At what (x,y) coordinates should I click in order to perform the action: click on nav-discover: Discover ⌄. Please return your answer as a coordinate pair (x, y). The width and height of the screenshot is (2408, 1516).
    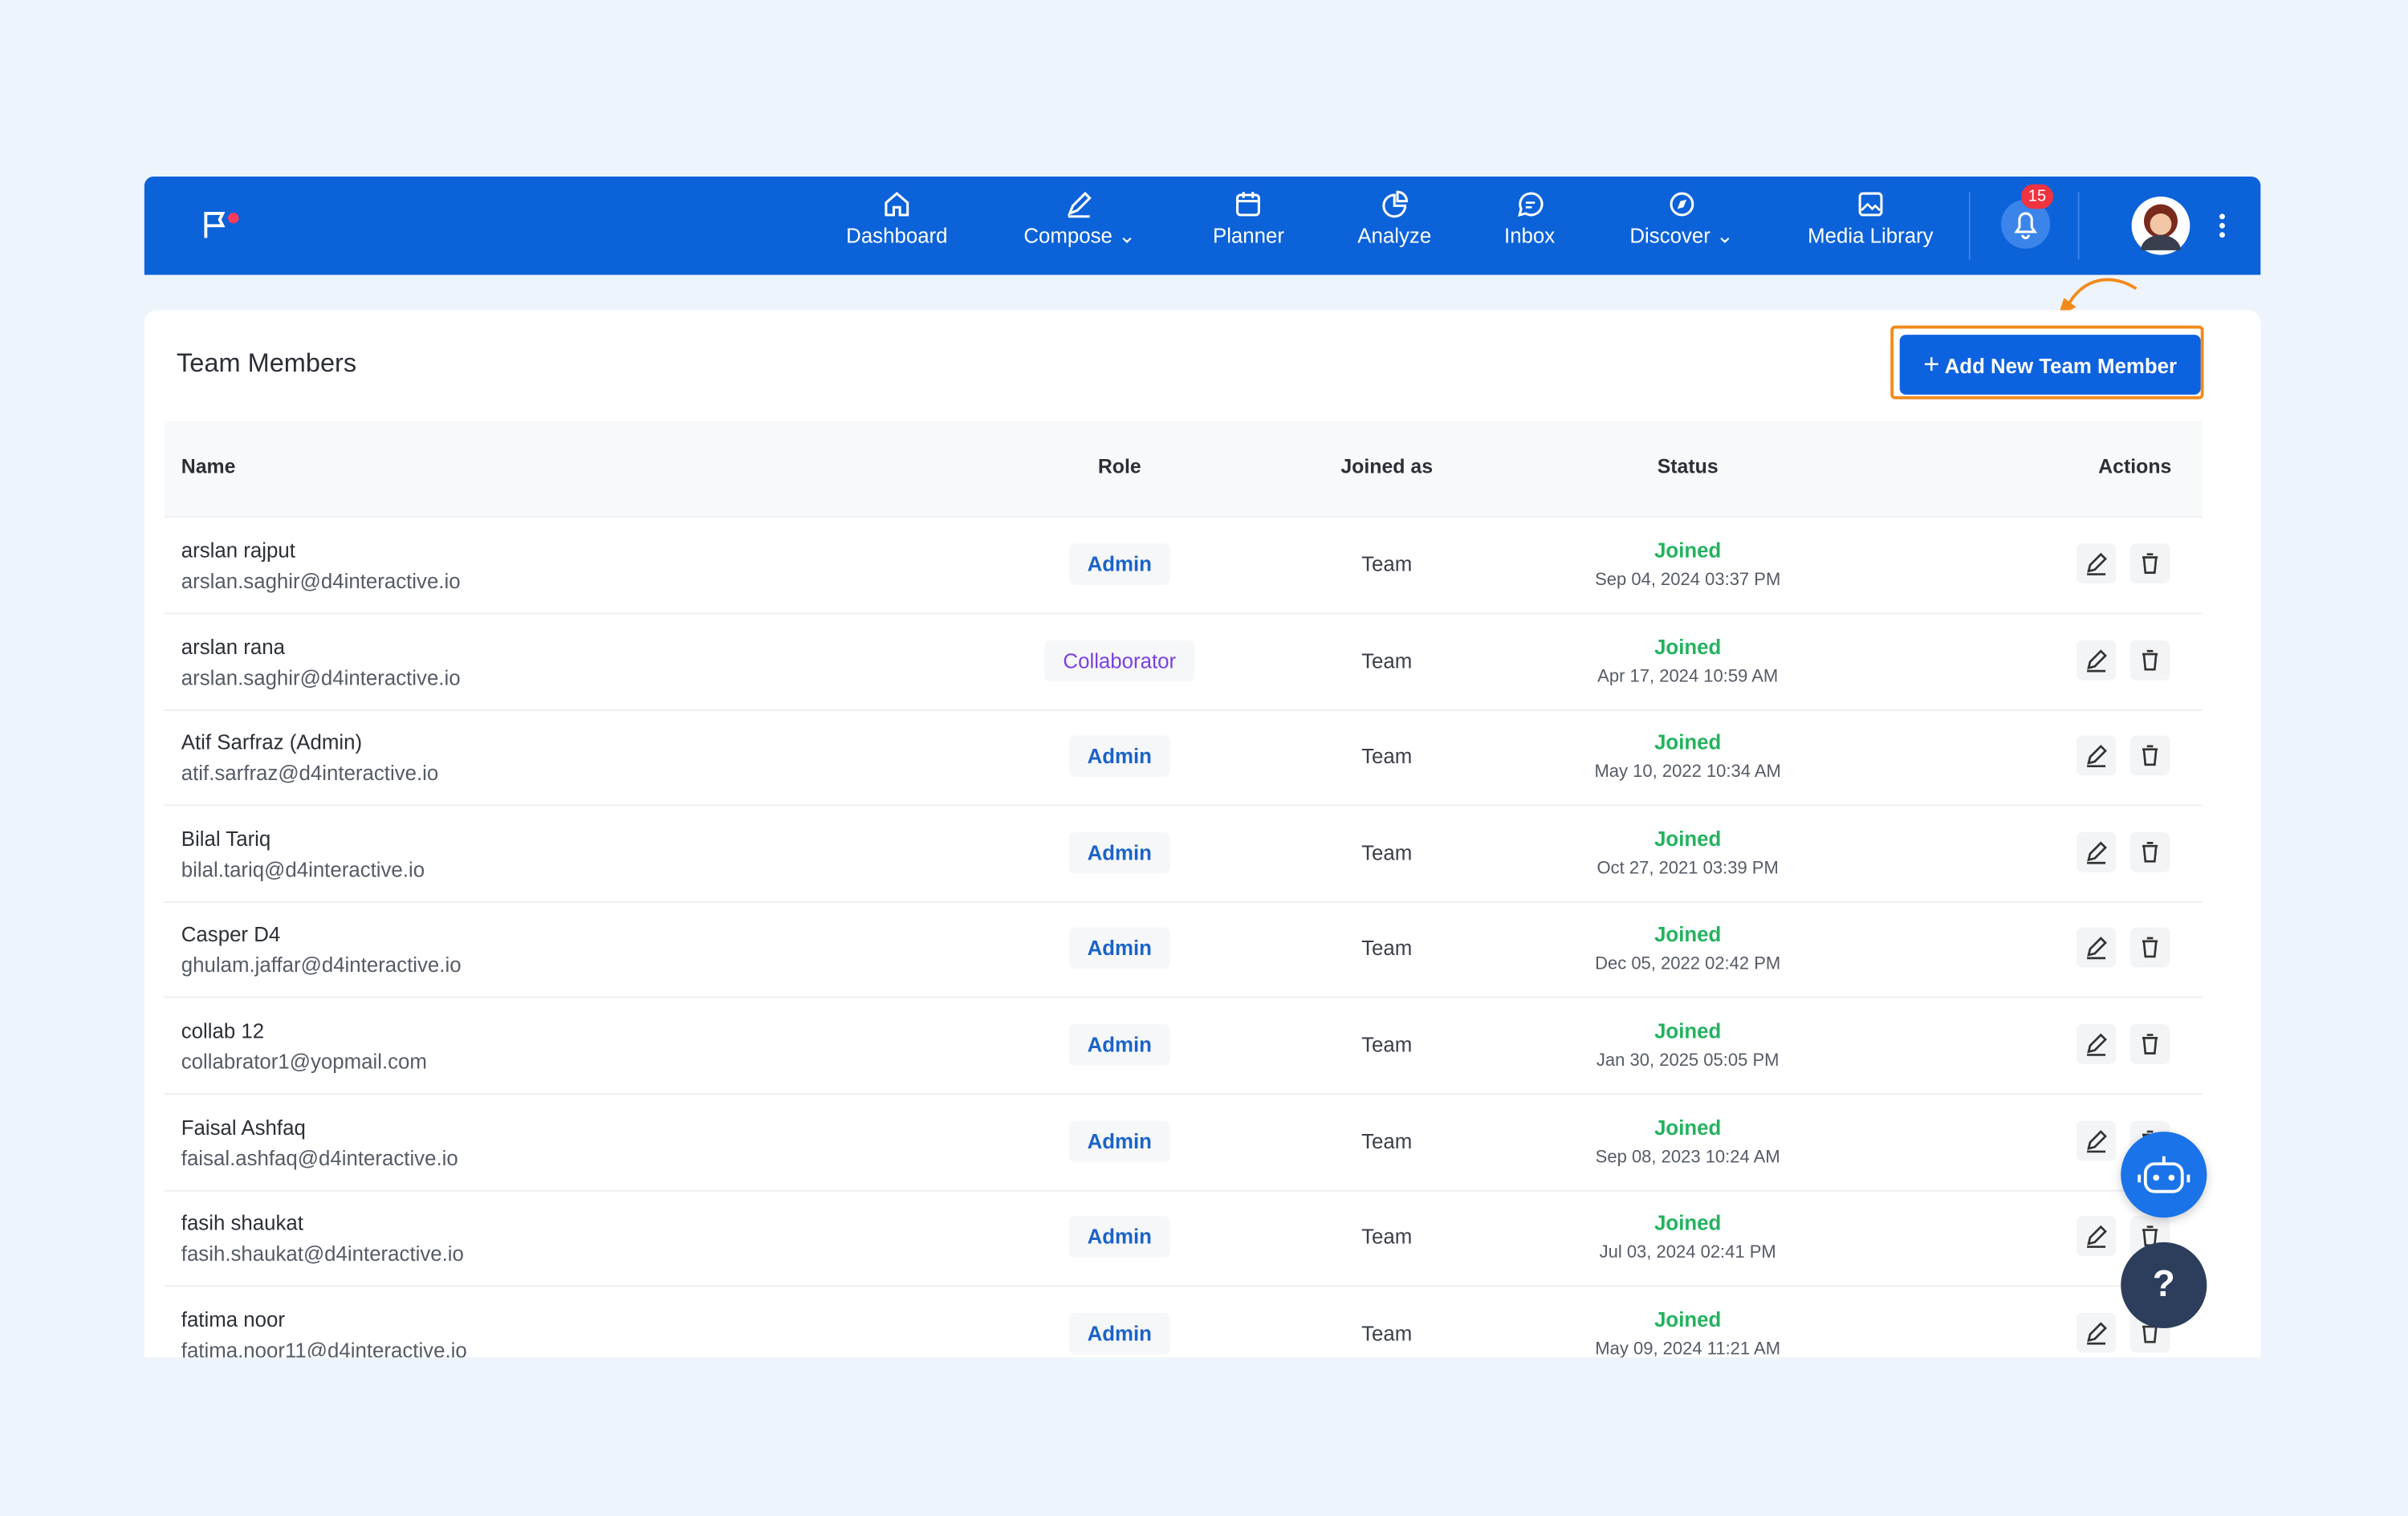
    Looking at the image, I should click on (1681, 226).